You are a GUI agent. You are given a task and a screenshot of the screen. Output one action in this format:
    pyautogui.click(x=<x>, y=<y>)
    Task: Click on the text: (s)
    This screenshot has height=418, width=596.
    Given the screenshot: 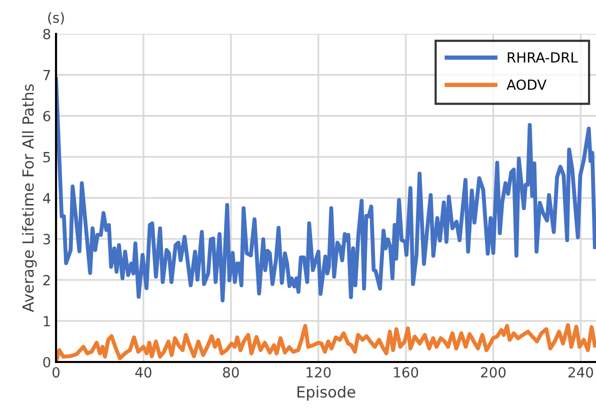 What is the action you would take?
    pyautogui.click(x=56, y=18)
    